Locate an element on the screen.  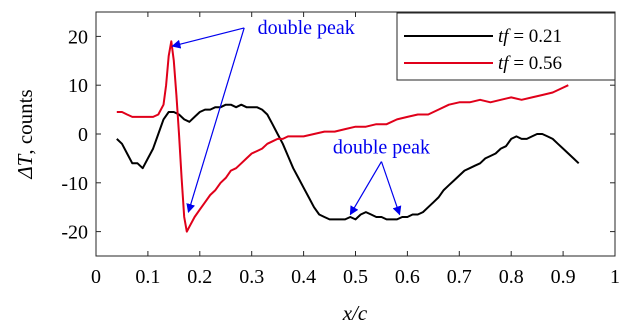
y-tick-label: 20 is located at coordinates (78, 37).